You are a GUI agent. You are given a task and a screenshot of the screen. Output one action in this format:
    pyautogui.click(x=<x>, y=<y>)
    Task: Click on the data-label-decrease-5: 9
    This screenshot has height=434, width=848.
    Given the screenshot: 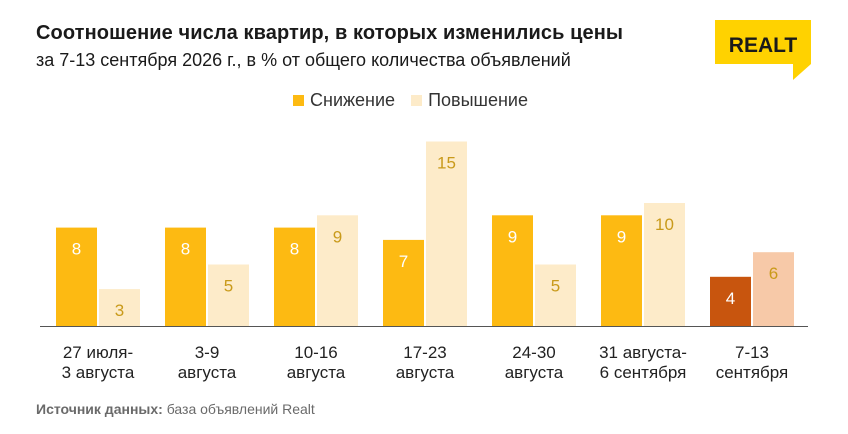 What is the action you would take?
    pyautogui.click(x=621, y=236)
    